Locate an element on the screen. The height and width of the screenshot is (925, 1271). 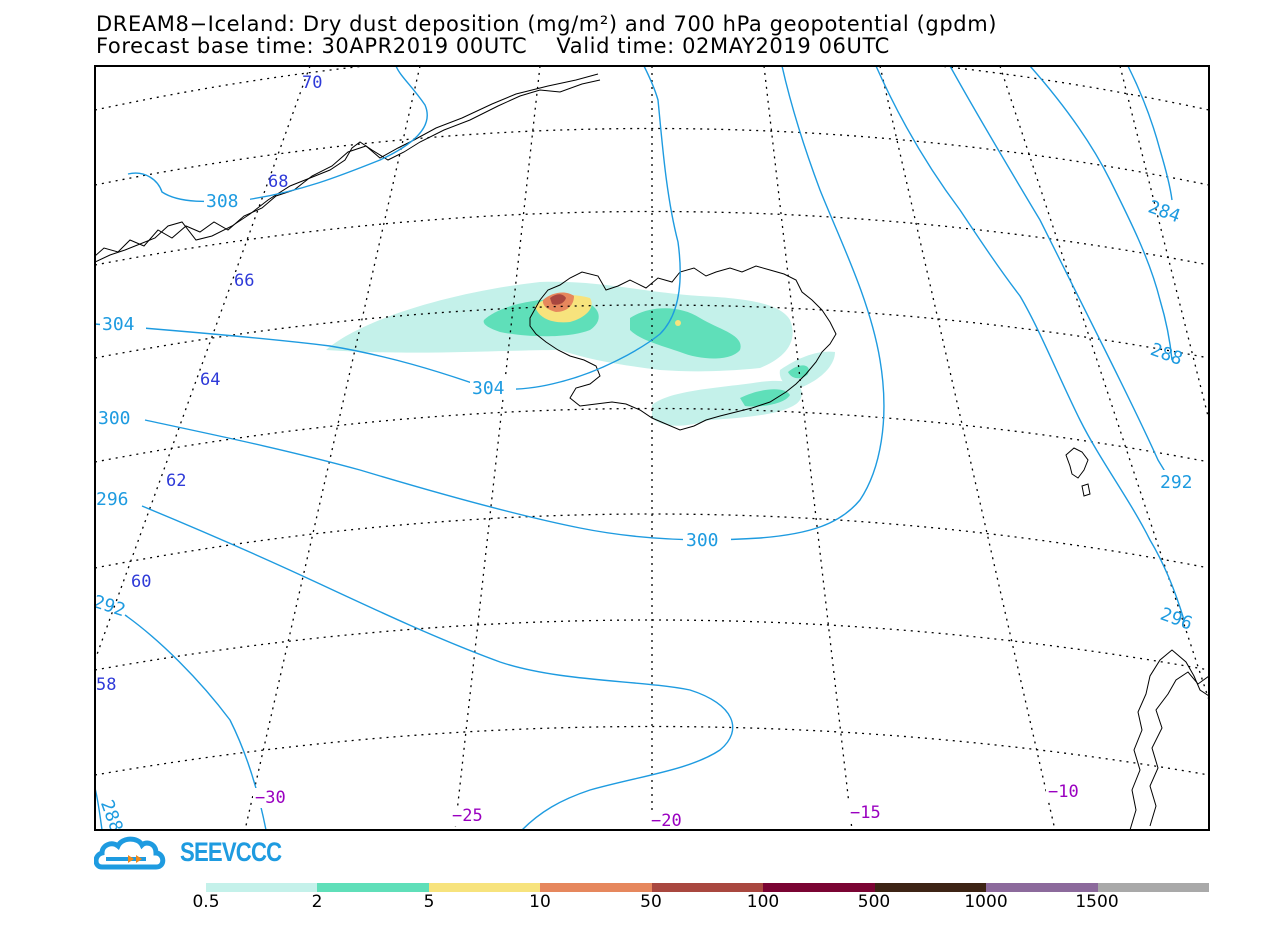
longitude-line-w25 is located at coordinates (497, 448).